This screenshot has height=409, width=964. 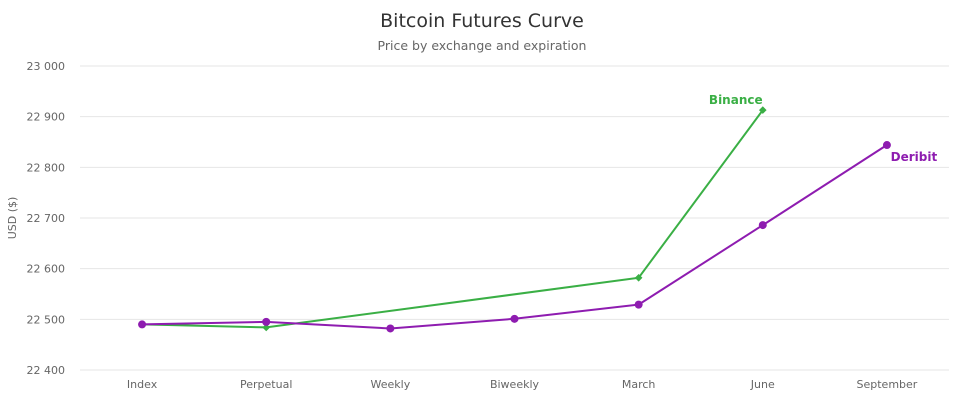 What do you see at coordinates (46, 218) in the screenshot?
I see `y-tick-label: 22 700` at bounding box center [46, 218].